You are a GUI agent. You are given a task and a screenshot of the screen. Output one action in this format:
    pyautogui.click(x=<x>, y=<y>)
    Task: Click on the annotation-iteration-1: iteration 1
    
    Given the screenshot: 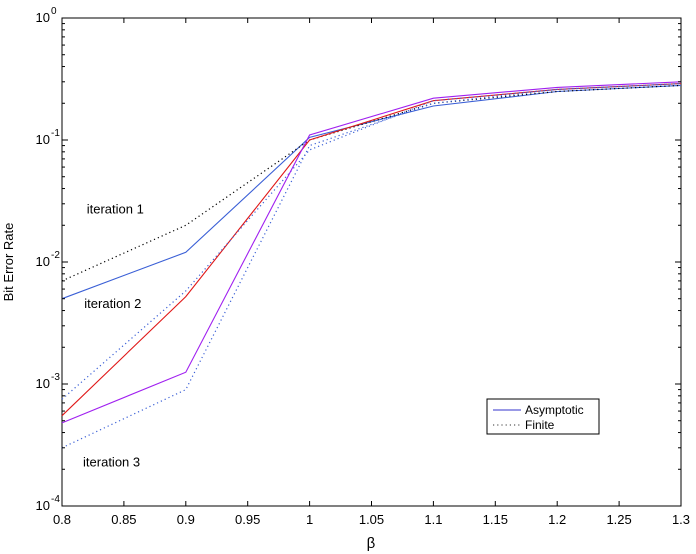 What is the action you would take?
    pyautogui.click(x=115, y=208)
    